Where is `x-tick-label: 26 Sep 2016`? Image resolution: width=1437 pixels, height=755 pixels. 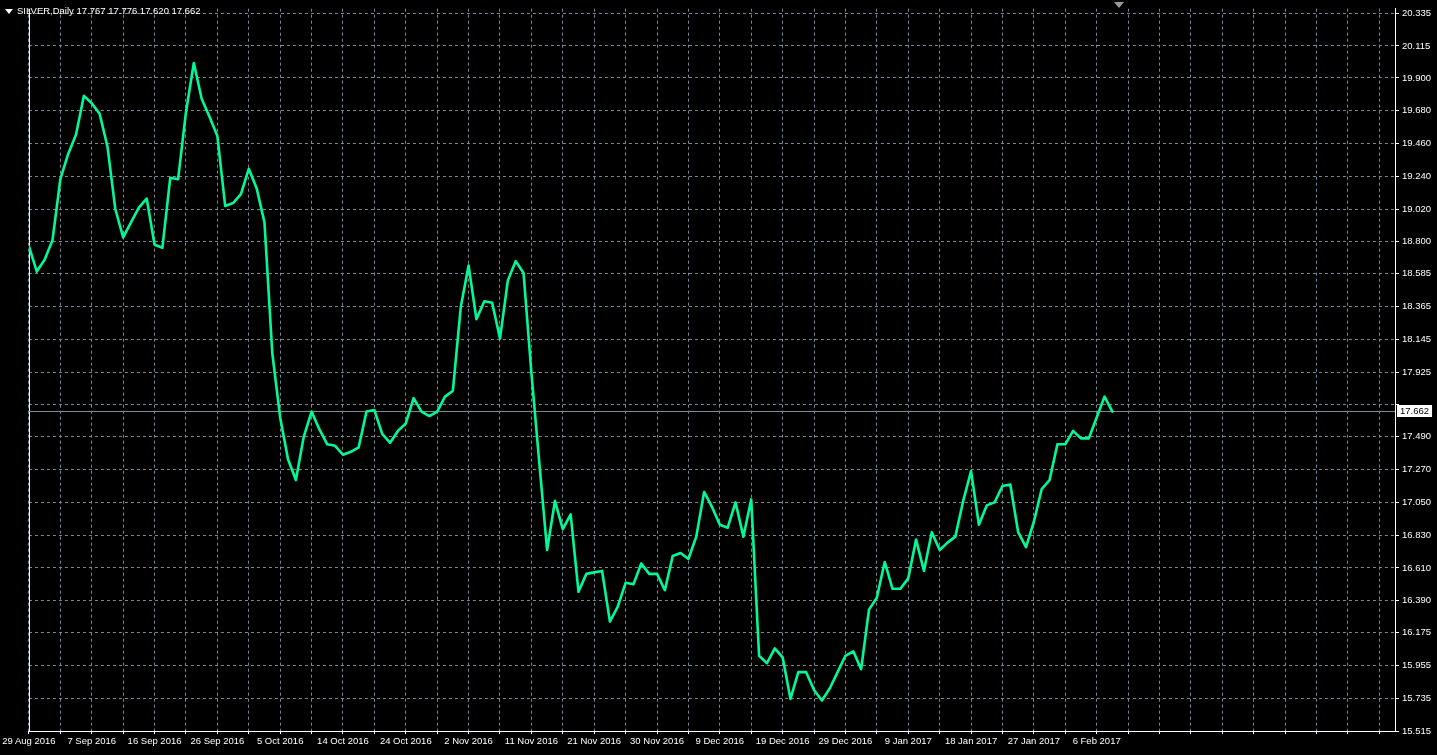 x-tick-label: 26 Sep 2016 is located at coordinates (217, 741).